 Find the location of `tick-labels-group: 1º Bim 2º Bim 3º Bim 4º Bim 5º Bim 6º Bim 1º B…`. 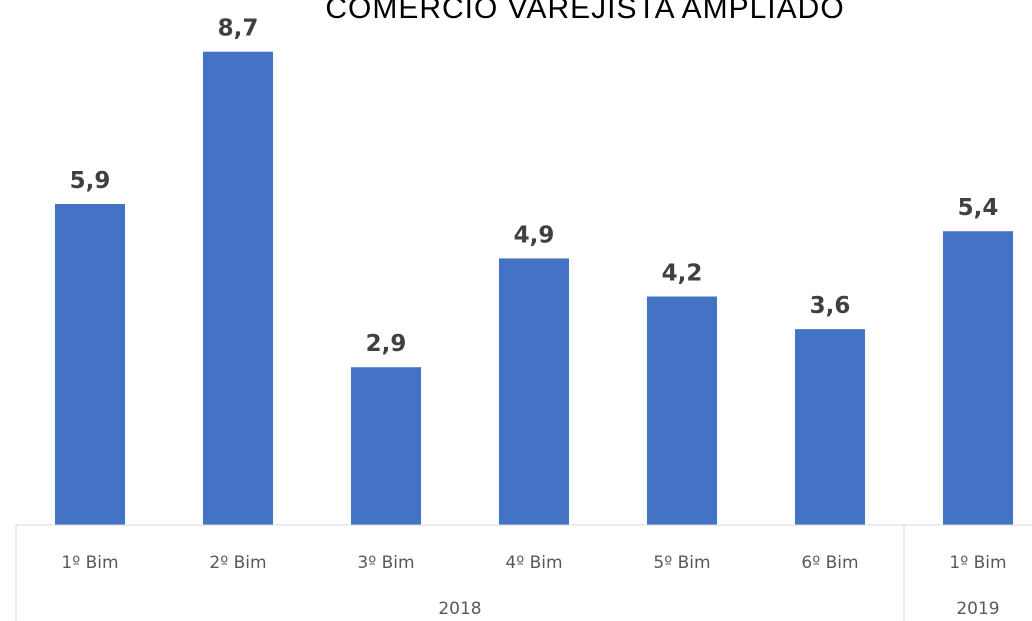

tick-labels-group: 1º Bim 2º Bim 3º Bim 4º Bim 5º Bim 6º Bim 1º B… is located at coordinates (533, 563).